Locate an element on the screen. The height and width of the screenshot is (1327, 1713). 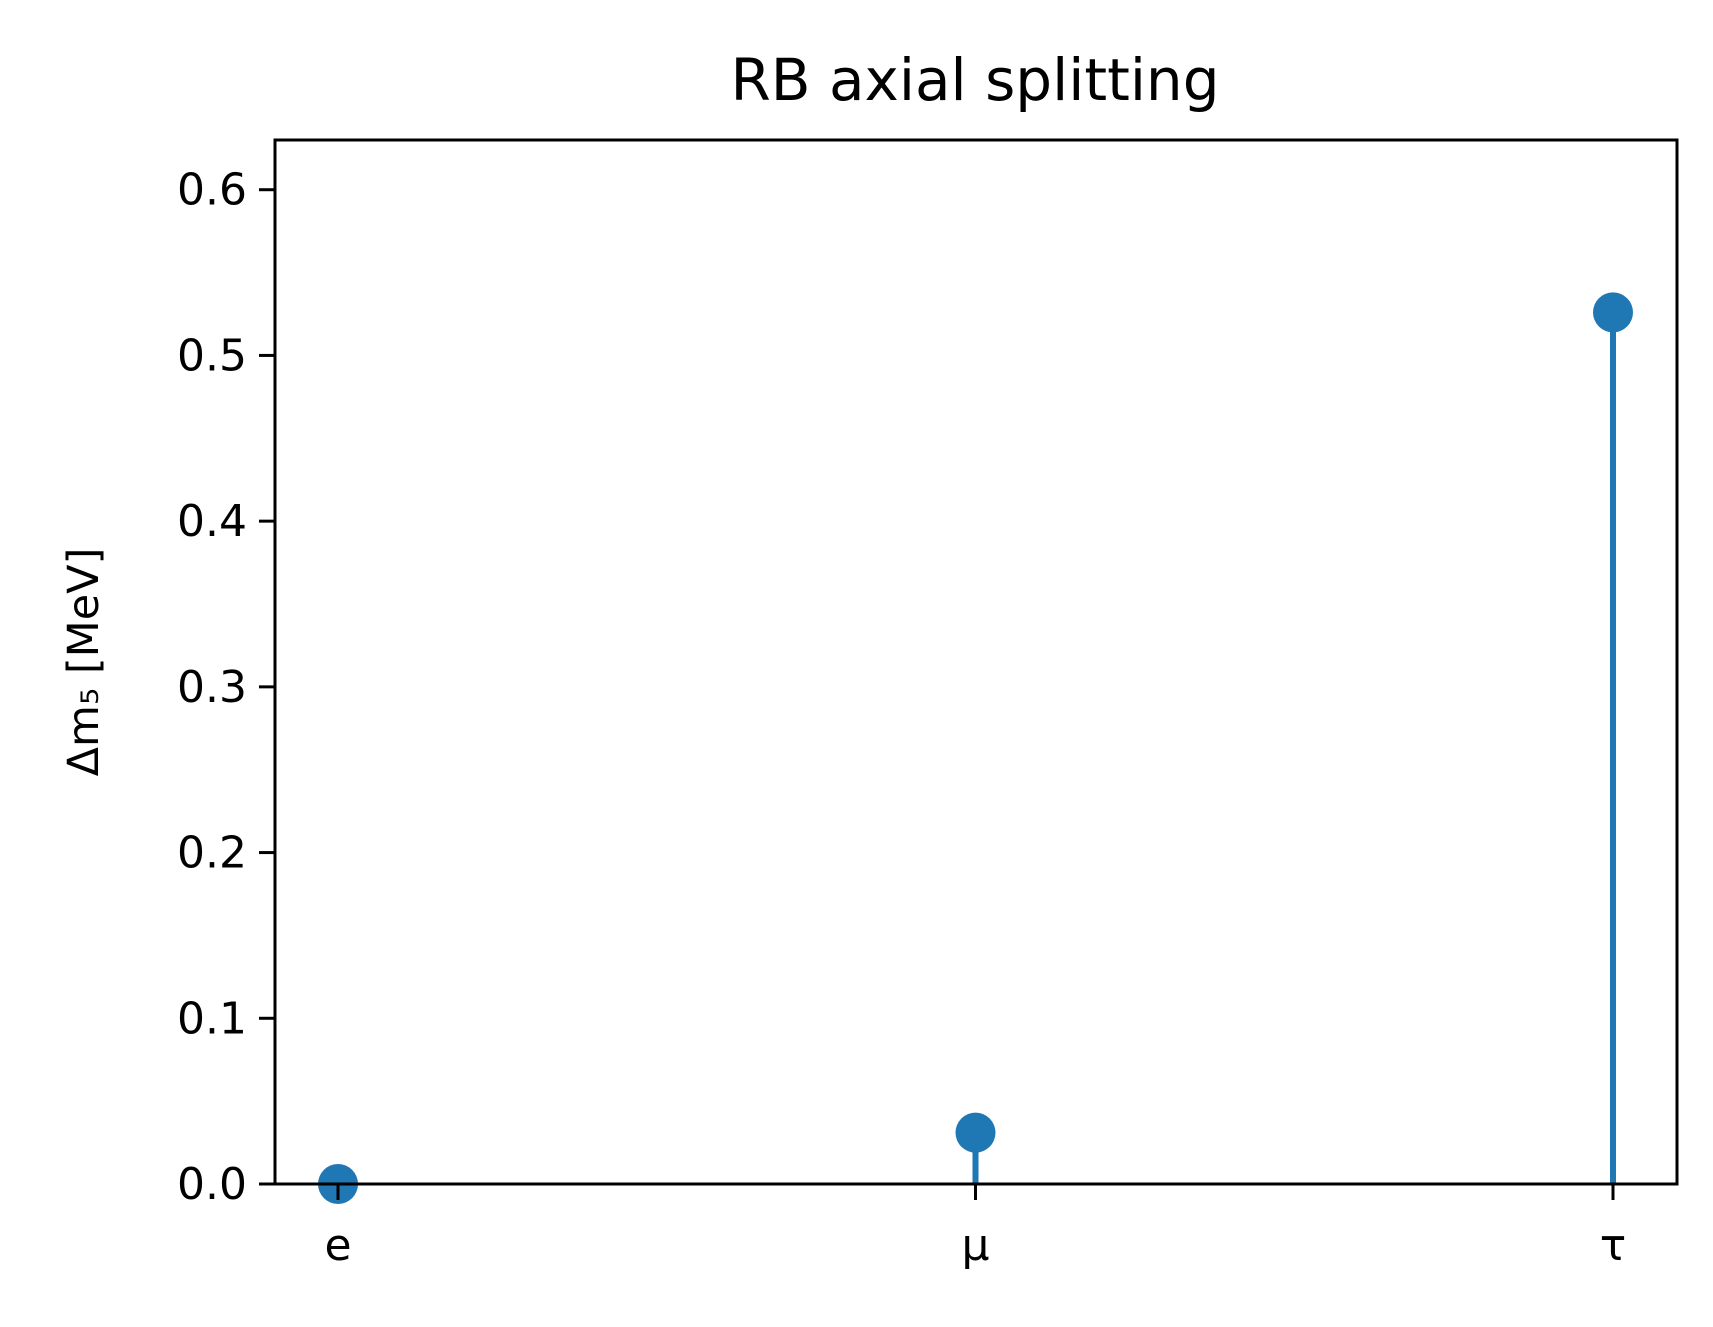
y-tick-label: 0.6 is located at coordinates (212, 190).